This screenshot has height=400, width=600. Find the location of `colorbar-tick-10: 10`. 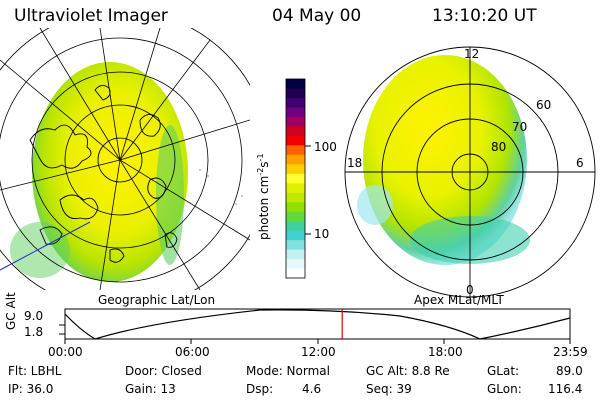

colorbar-tick-10: 10 is located at coordinates (322, 234).